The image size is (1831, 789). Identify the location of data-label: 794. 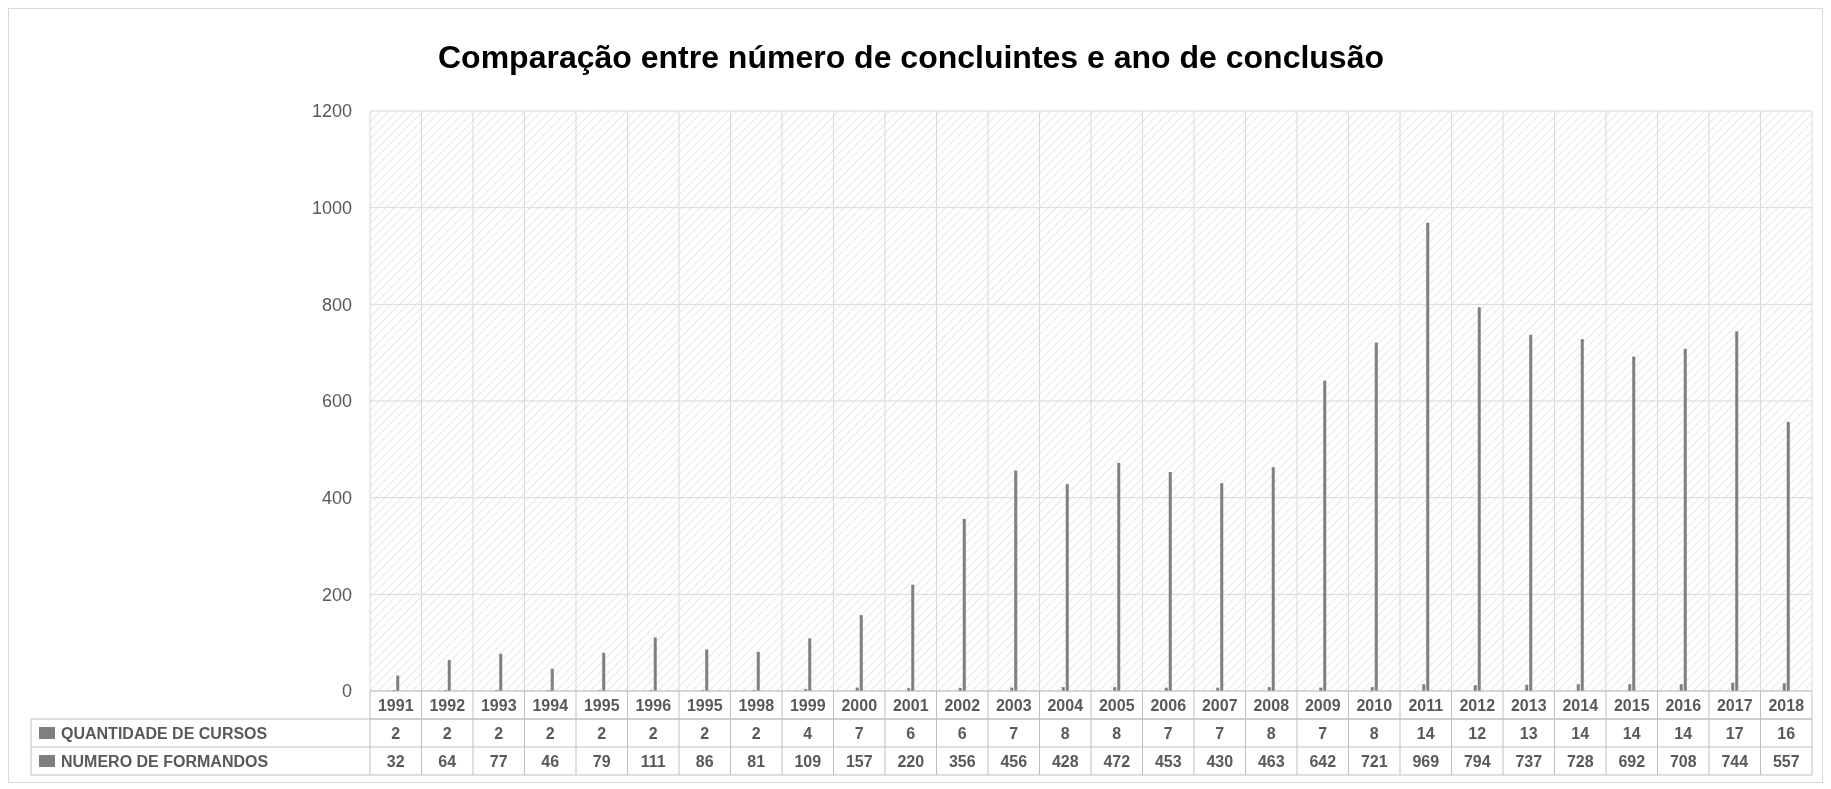
(1477, 761).